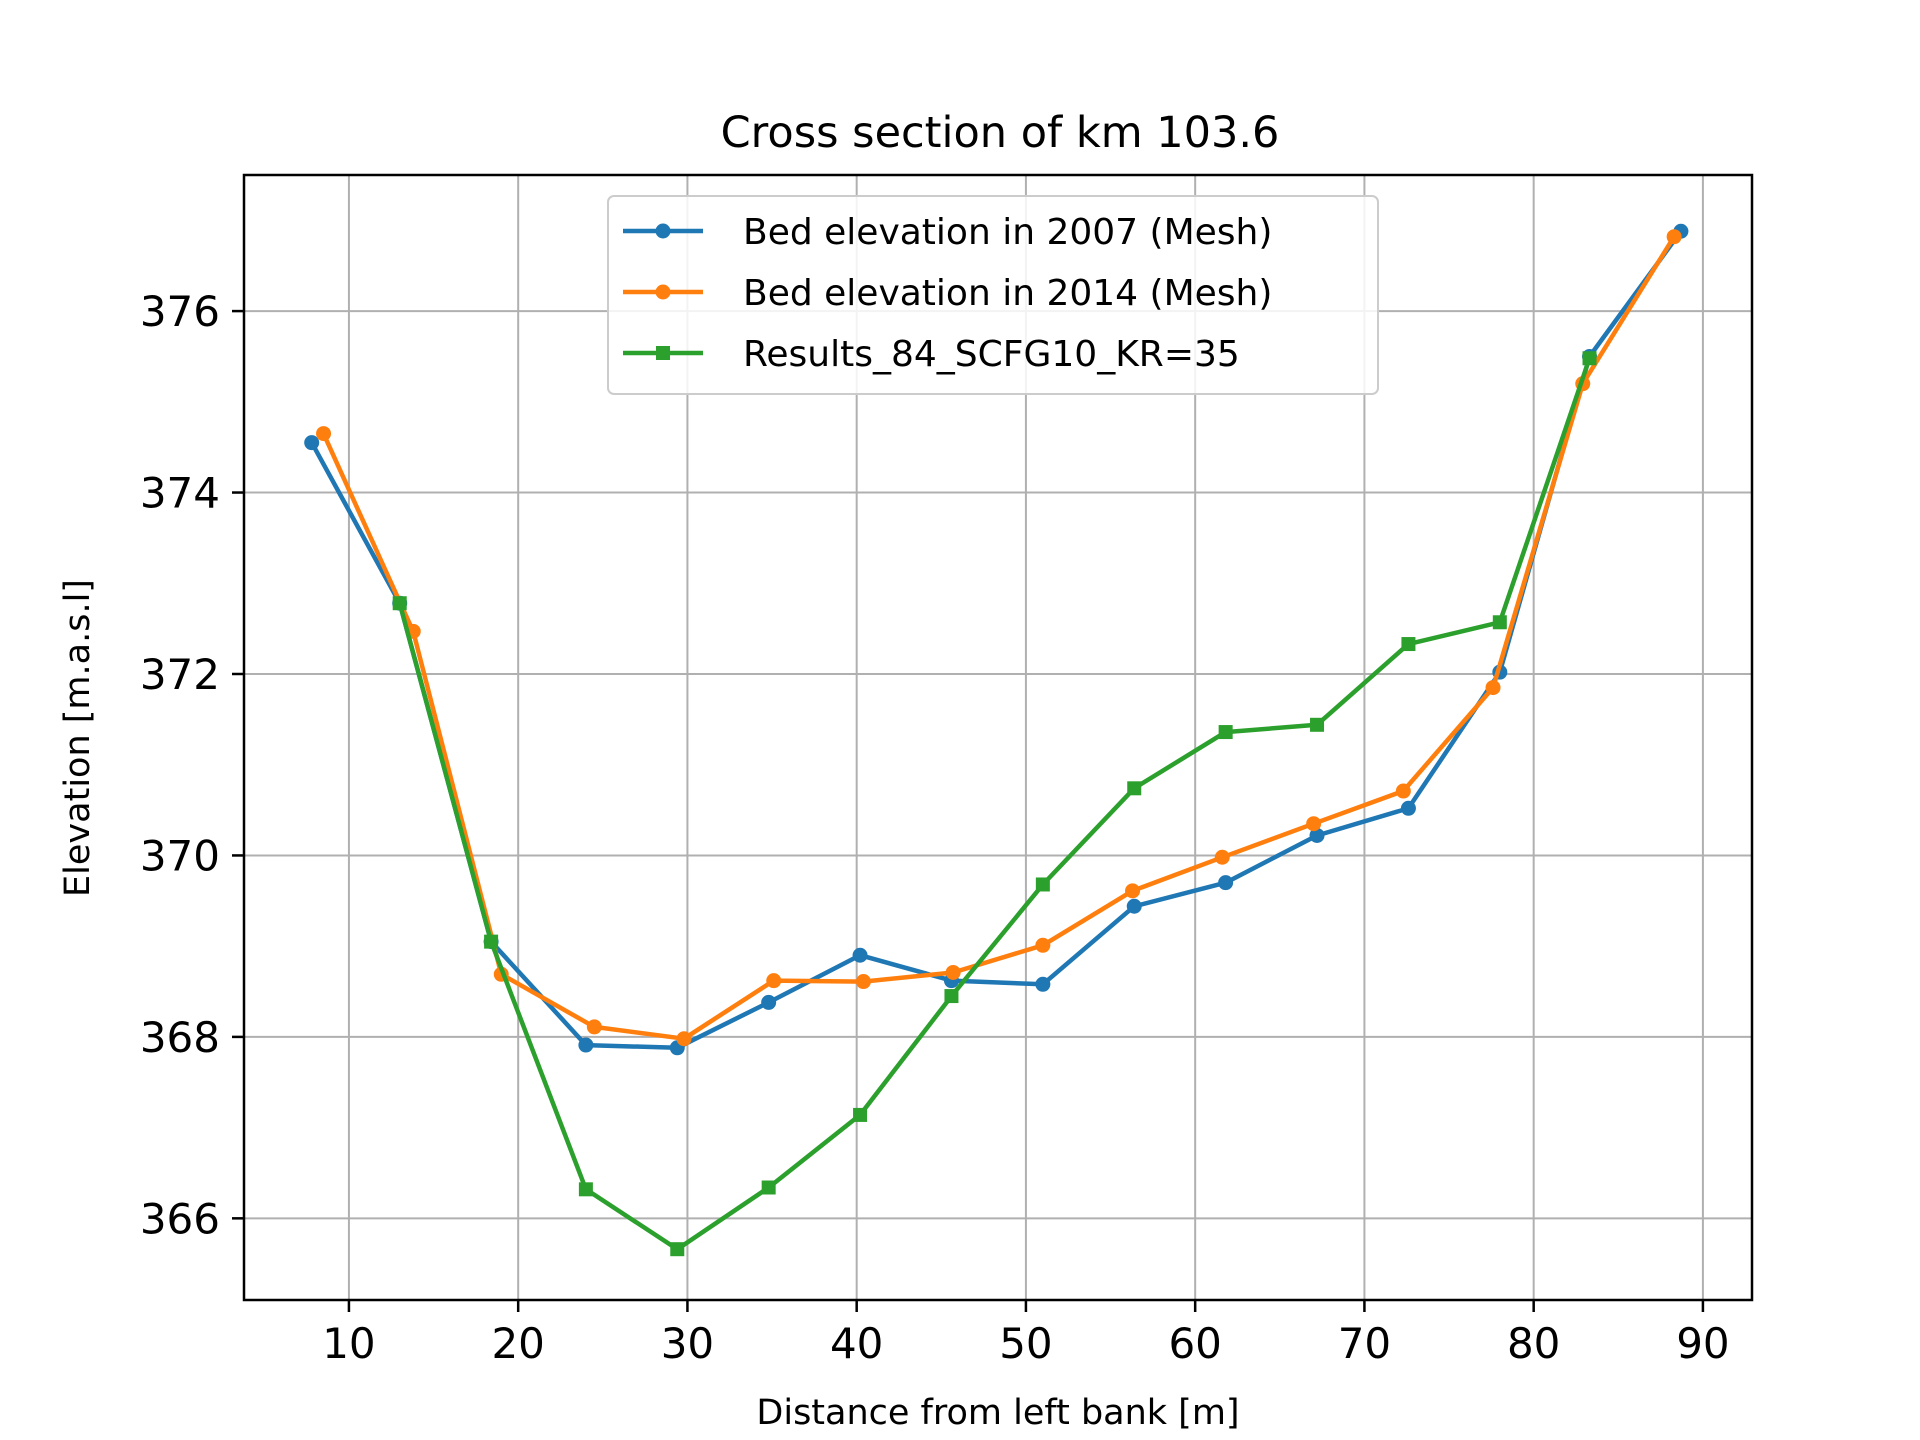 This screenshot has width=1920, height=1440. Describe the element at coordinates (997, 1413) in the screenshot. I see `x-axis-label: Distance from left bank [m]` at that location.